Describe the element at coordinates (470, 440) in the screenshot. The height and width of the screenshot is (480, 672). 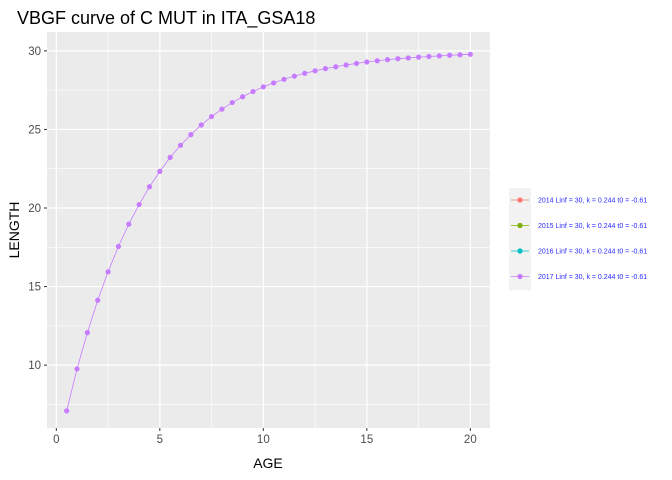
I see `x-tick-label: 20` at that location.